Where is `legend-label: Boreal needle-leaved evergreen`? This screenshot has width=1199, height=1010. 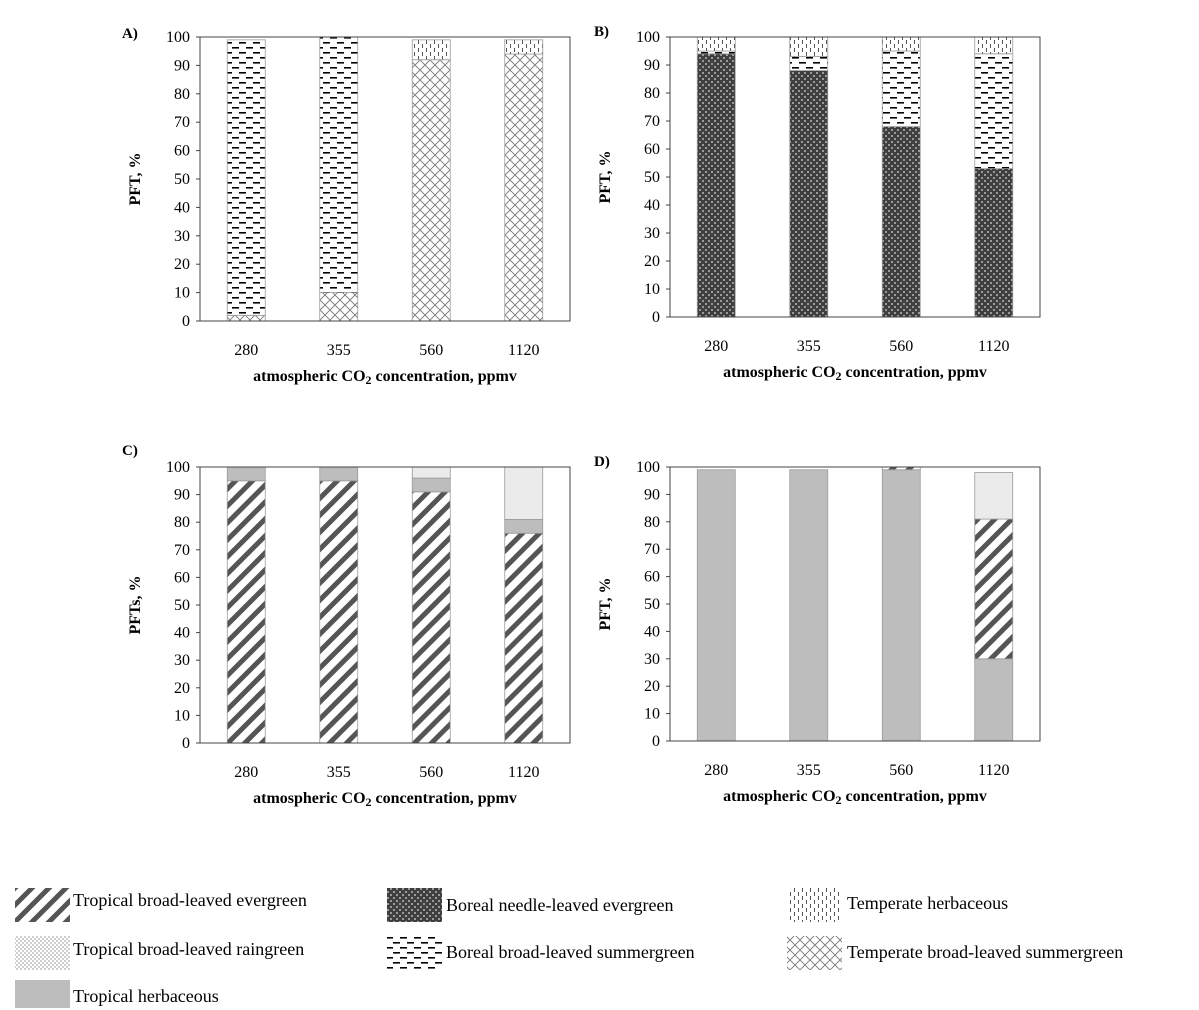 legend-label: Boreal needle-leaved evergreen is located at coordinates (560, 905).